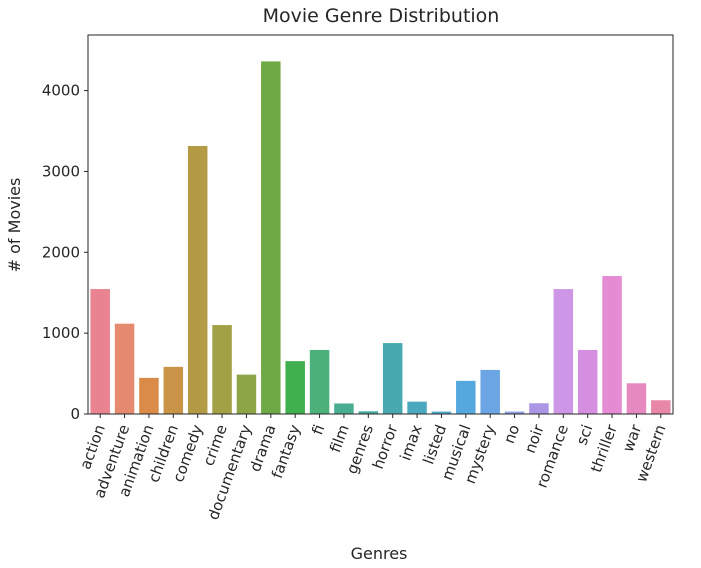 This screenshot has width=701, height=568. I want to click on bar-genres, so click(368, 412).